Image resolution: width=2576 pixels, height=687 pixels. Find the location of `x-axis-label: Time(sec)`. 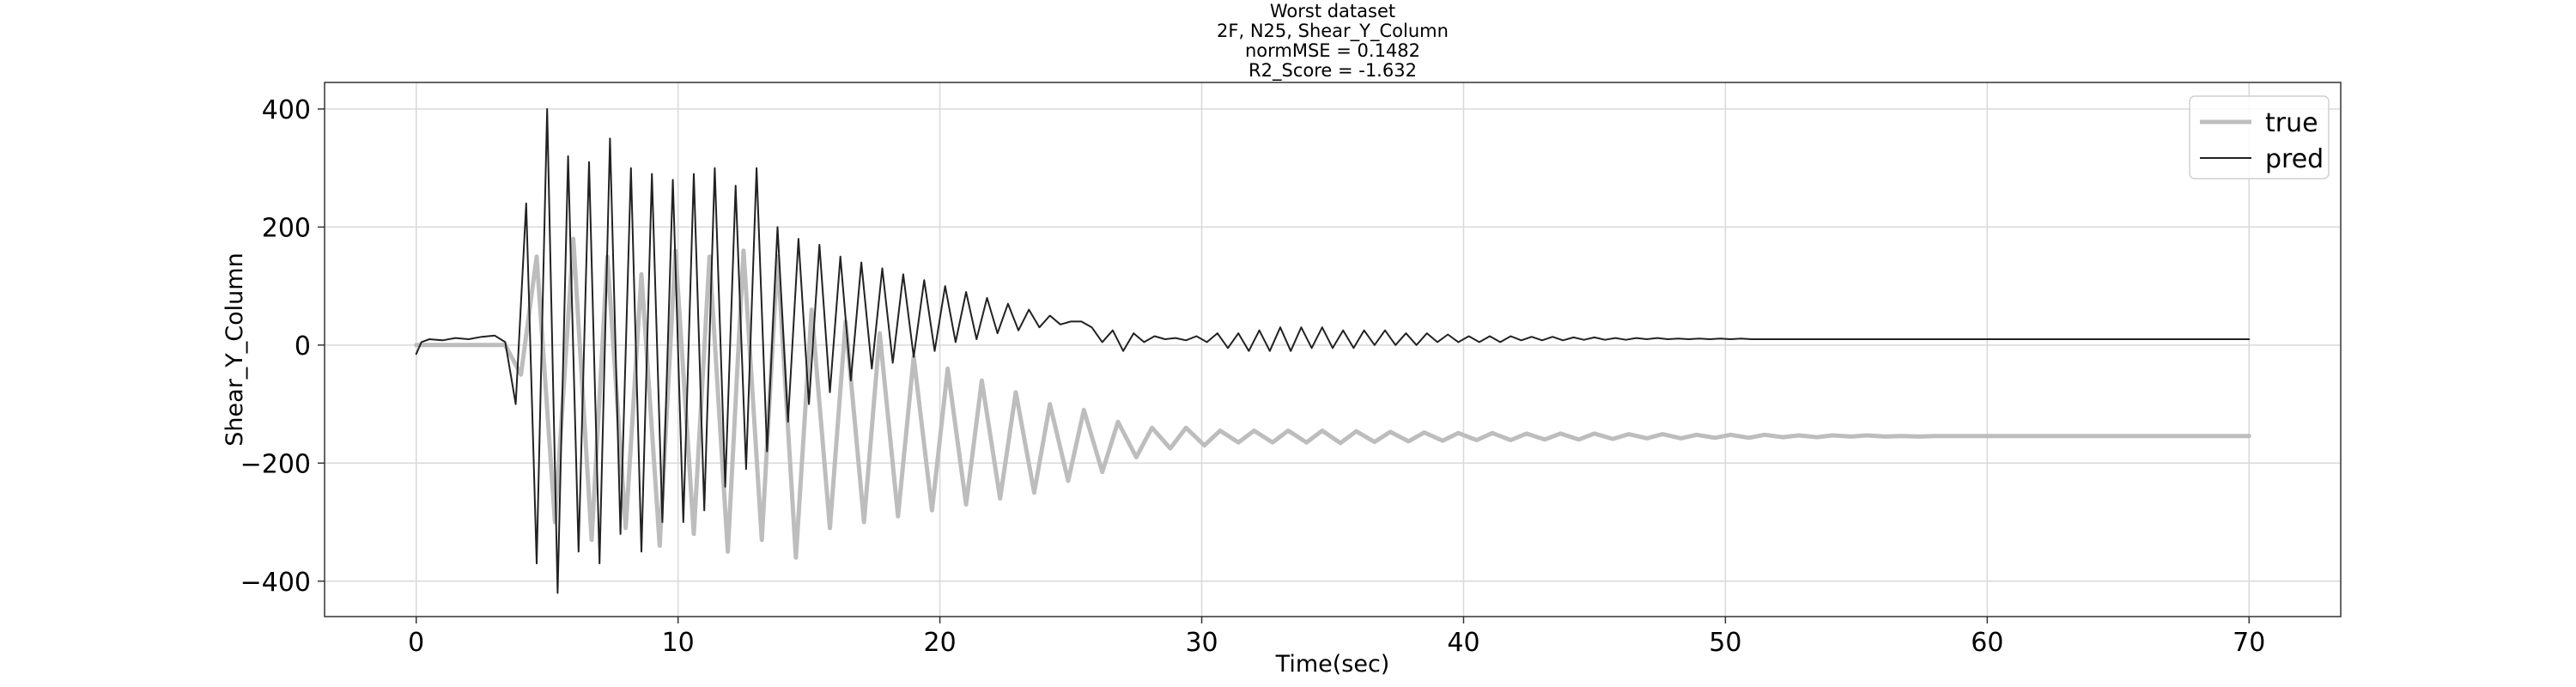

x-axis-label: Time(sec) is located at coordinates (1332, 664).